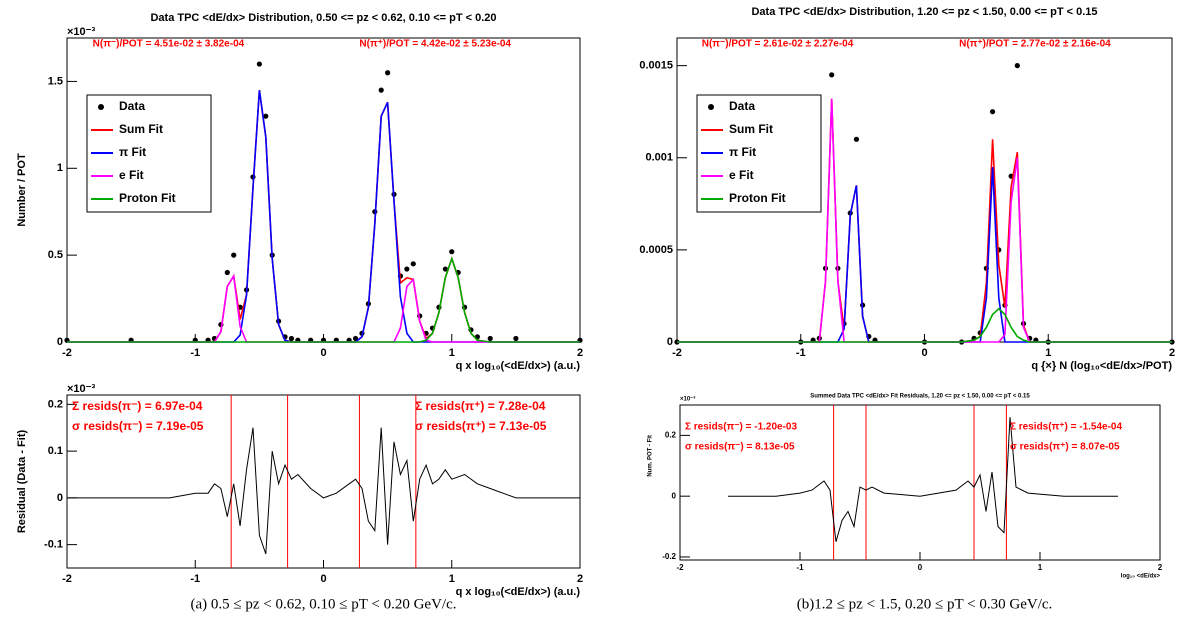 The height and width of the screenshot is (627, 1177). Describe the element at coordinates (55, 451) in the screenshot. I see `y-tick-label: 0.1` at that location.